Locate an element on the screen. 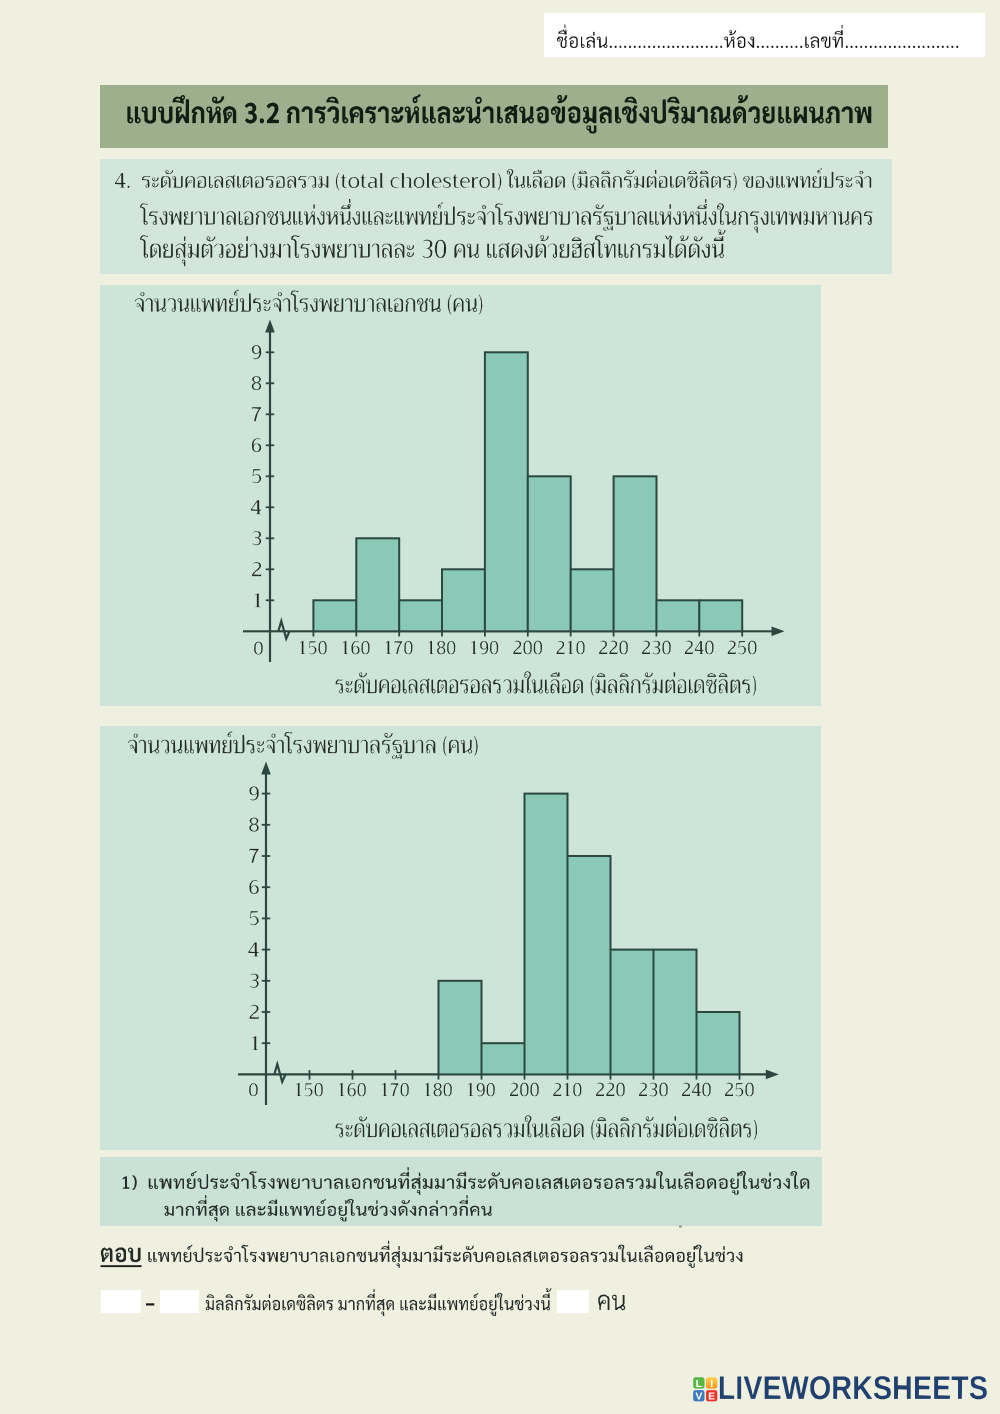 The width and height of the screenshot is (1000, 1414). svg-text: V is located at coordinates (698, 1397).